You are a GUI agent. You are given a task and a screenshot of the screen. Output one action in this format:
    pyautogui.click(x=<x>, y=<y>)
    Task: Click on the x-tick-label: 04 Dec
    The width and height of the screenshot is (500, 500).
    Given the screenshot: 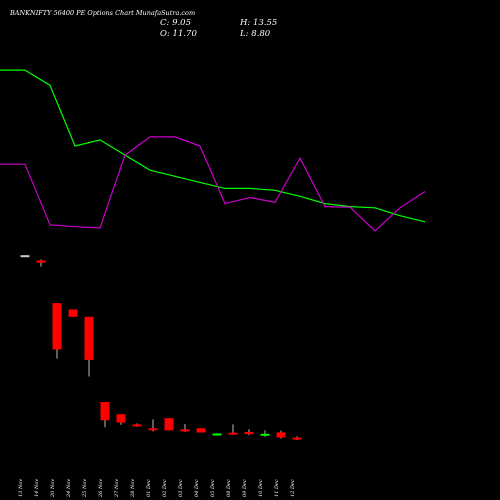 What is the action you would take?
    pyautogui.click(x=197, y=488)
    